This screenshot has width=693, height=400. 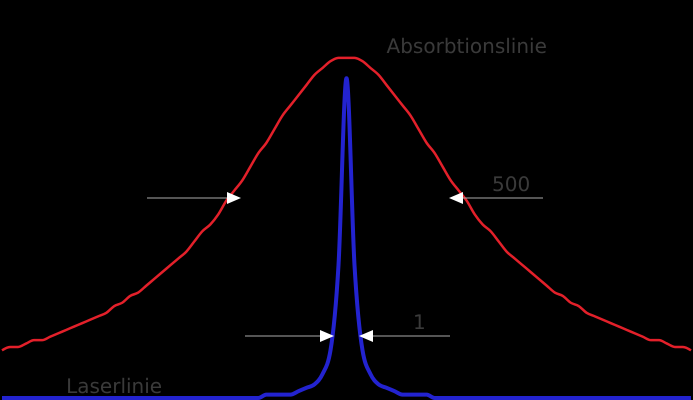 I want to click on series-label: Laserlinie, so click(x=114, y=386).